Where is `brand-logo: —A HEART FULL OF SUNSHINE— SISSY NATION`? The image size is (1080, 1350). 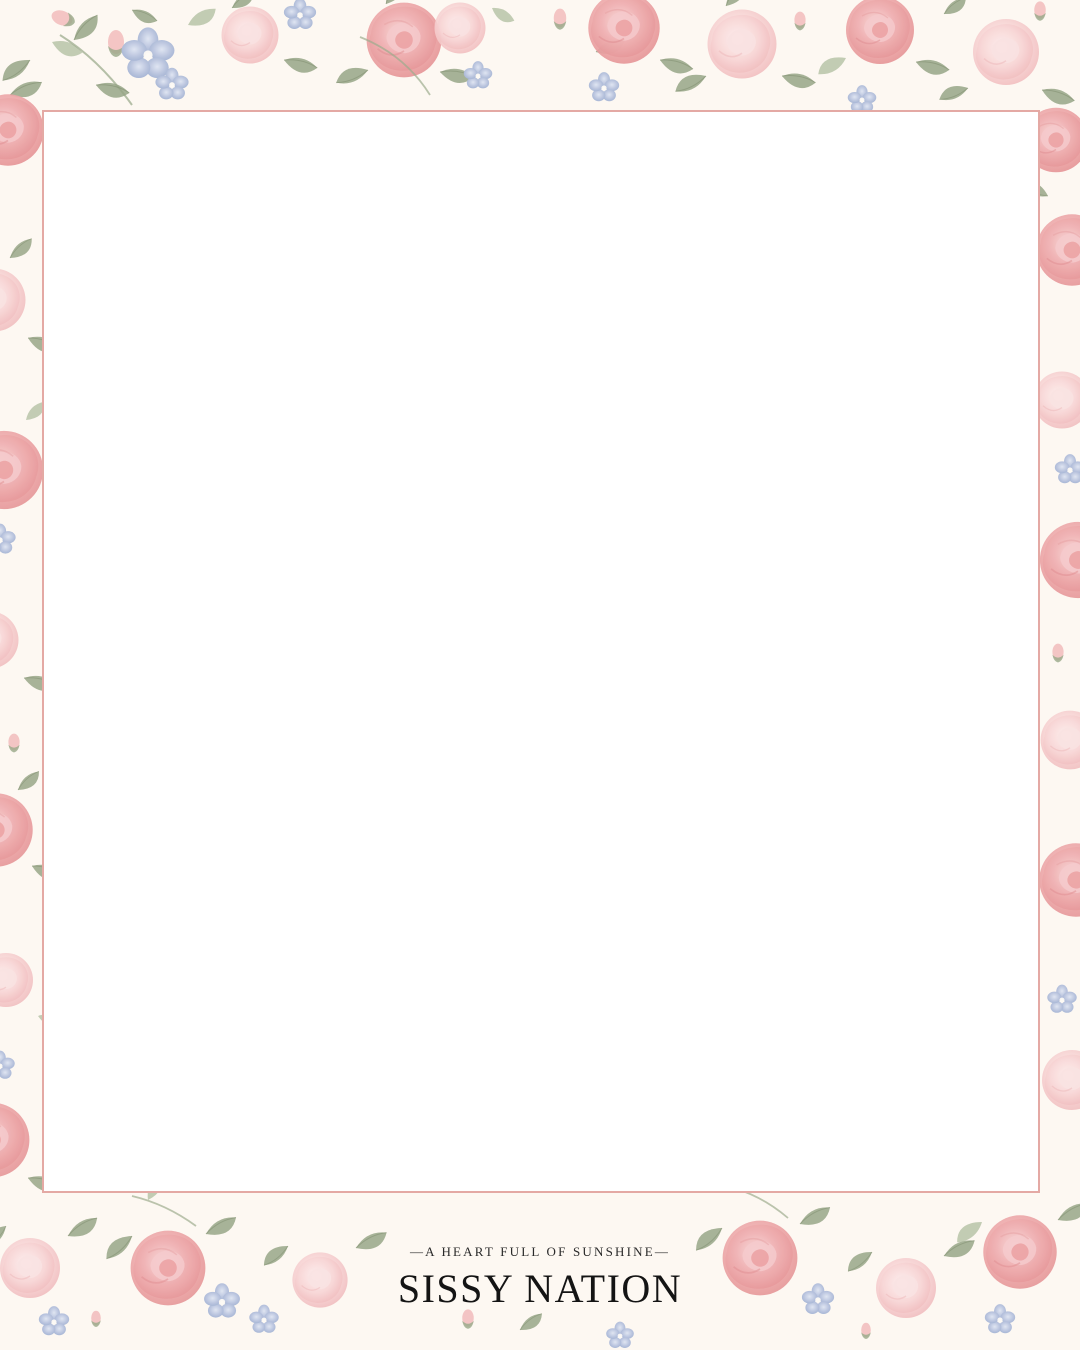
brand-logo: —A HEART FULL OF SUNSHINE— SISSY NATION is located at coordinates (540, 1278).